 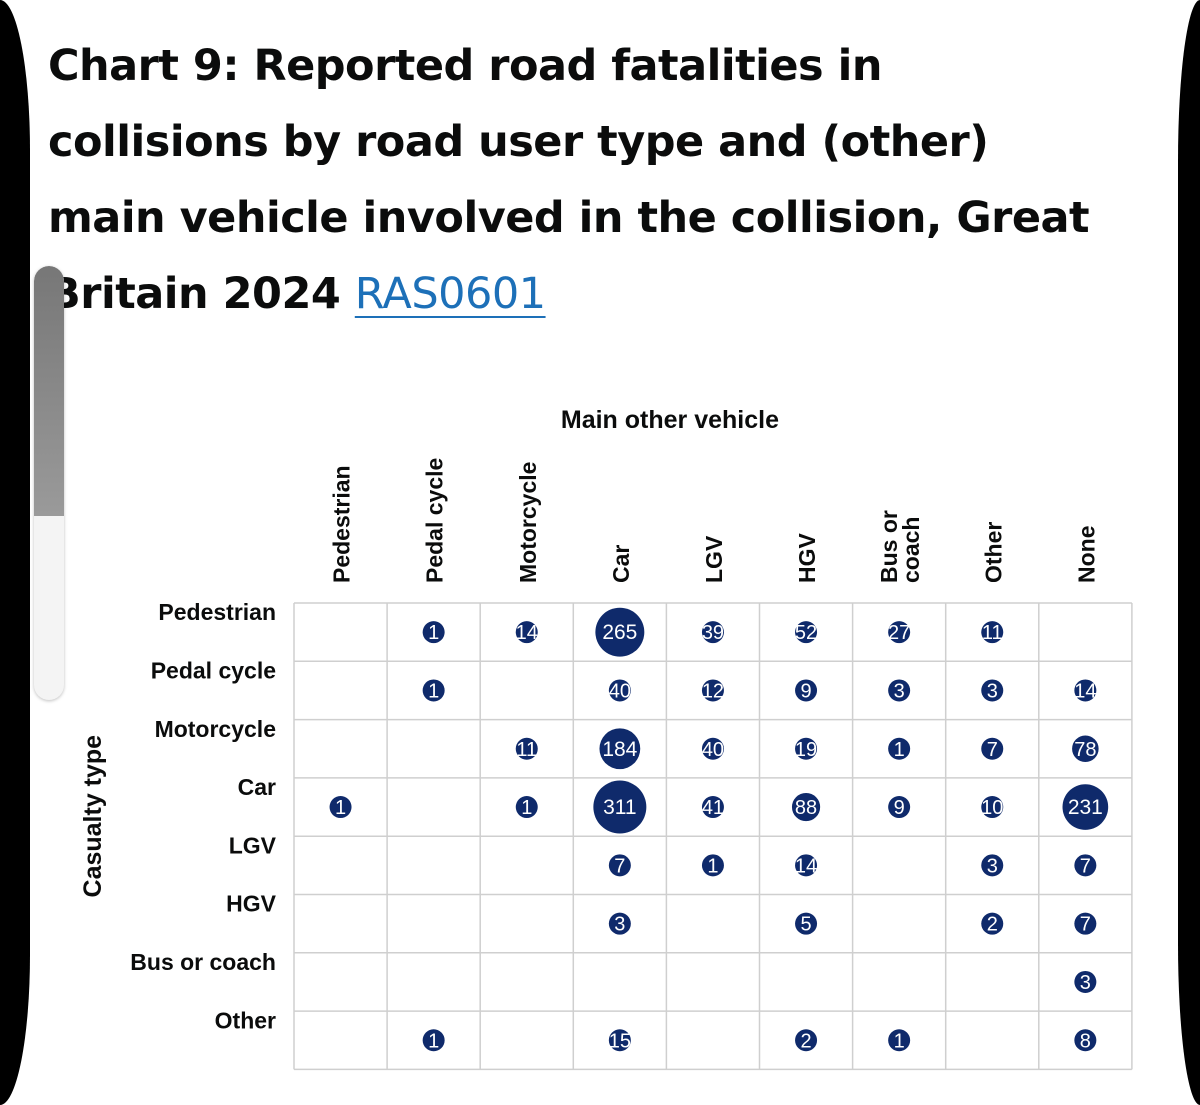 I want to click on row-header: LGV, so click(x=253, y=845).